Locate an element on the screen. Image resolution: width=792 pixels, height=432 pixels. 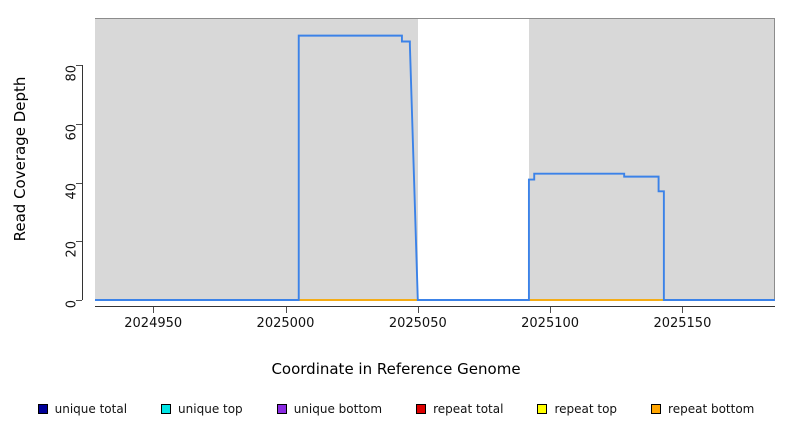
legend-item-repeat-total: repeat total is located at coordinates (459, 409).